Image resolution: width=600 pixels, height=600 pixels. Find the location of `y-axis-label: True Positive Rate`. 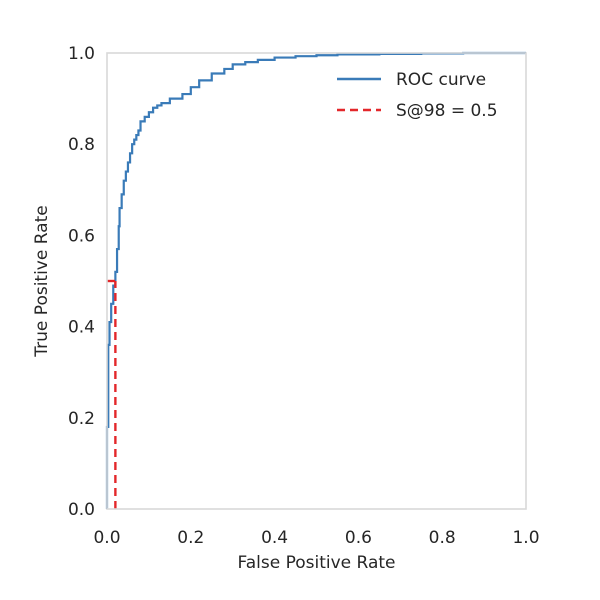

y-axis-label: True Positive Rate is located at coordinates (42, 281).